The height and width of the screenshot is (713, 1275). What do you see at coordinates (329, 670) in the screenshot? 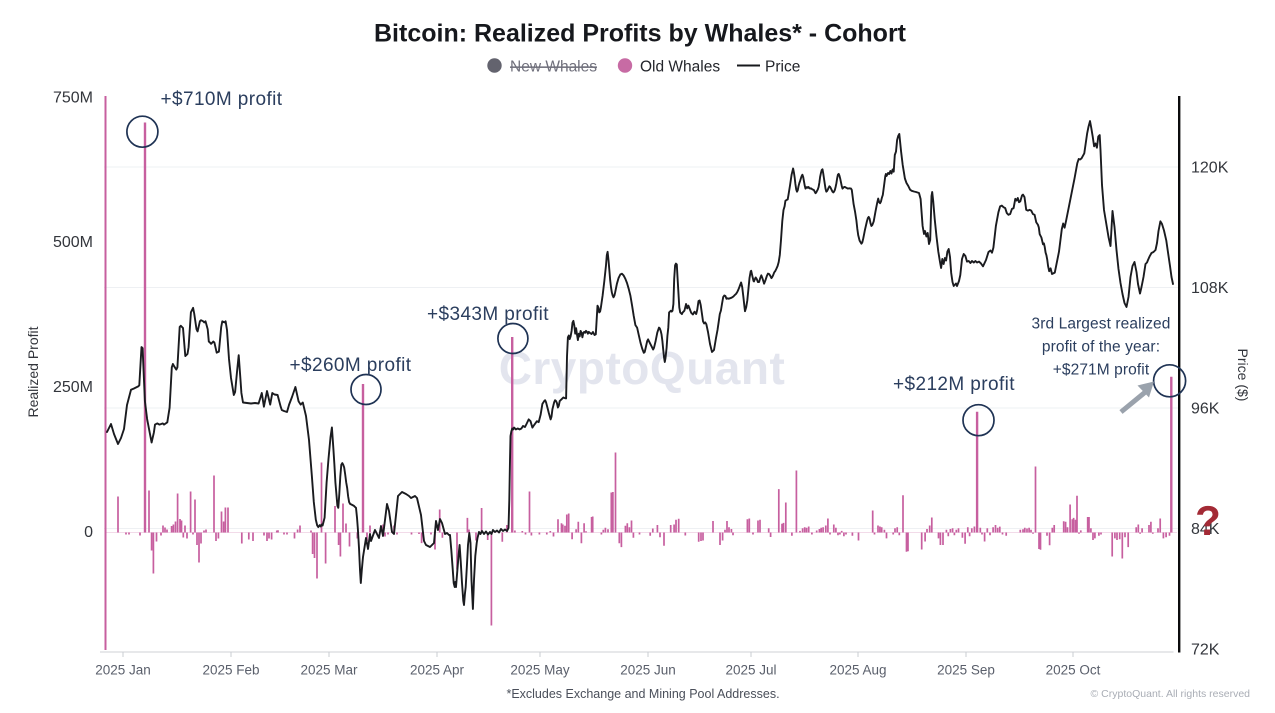
I see `svg-text: 2025 Mar` at bounding box center [329, 670].